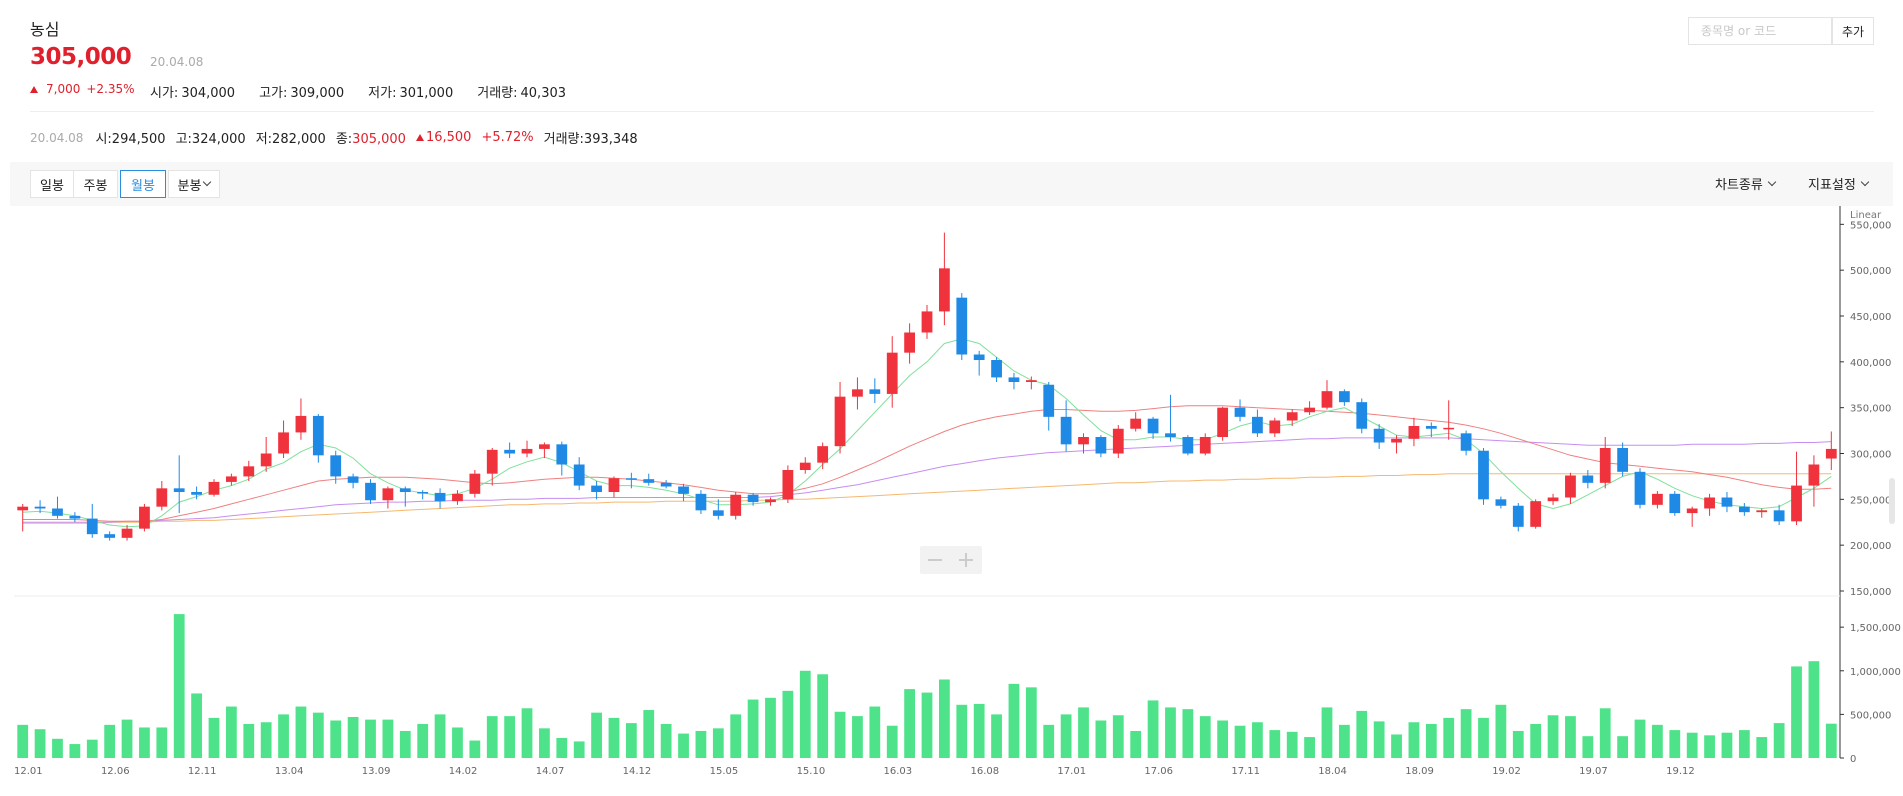 The width and height of the screenshot is (1903, 796). Describe the element at coordinates (52, 184) in the screenshot. I see `tab-daily: 일봉` at that location.